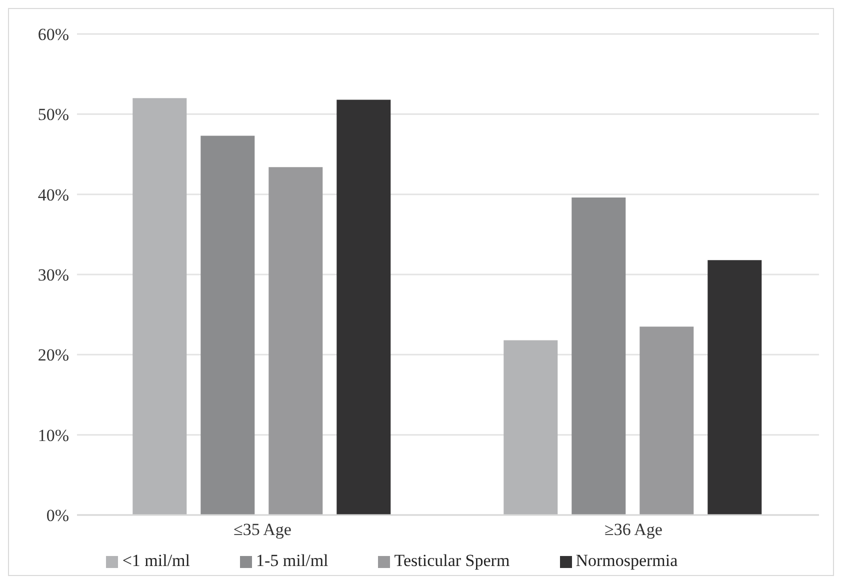 The width and height of the screenshot is (842, 586). What do you see at coordinates (53, 114) in the screenshot?
I see `y-tick-label: 50%` at bounding box center [53, 114].